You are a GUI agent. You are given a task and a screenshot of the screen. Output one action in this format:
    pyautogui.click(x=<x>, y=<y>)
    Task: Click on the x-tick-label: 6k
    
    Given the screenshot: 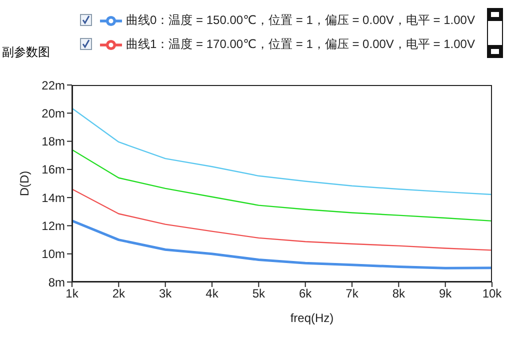 What is the action you would take?
    pyautogui.click(x=305, y=293)
    